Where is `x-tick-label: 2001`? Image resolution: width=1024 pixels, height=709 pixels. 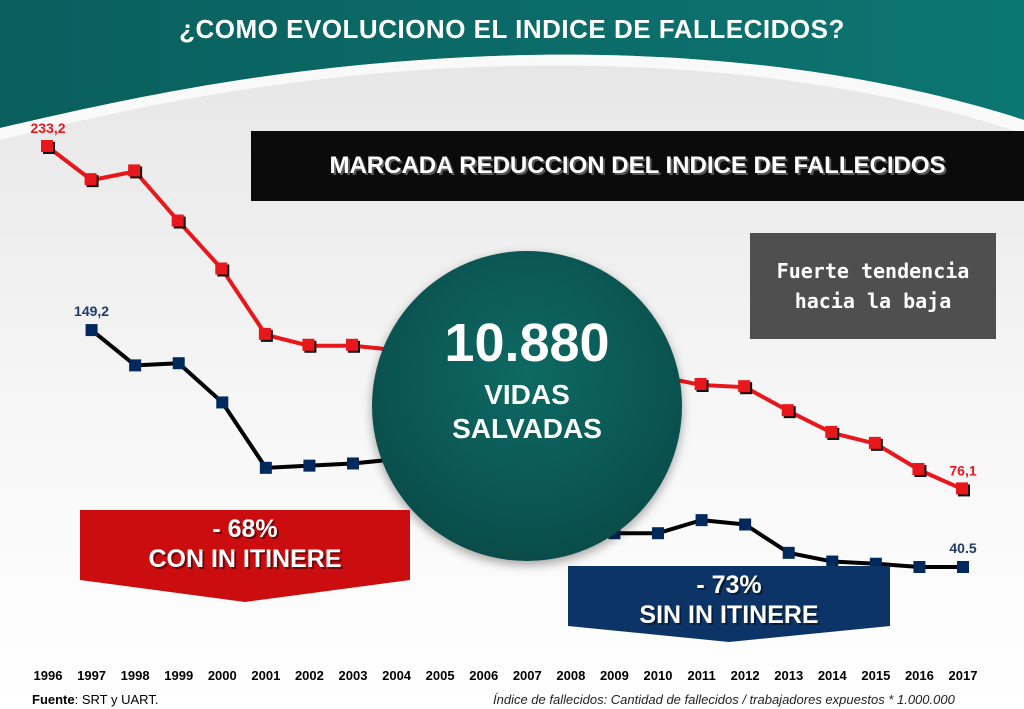 x-tick-label: 2001 is located at coordinates (265, 675).